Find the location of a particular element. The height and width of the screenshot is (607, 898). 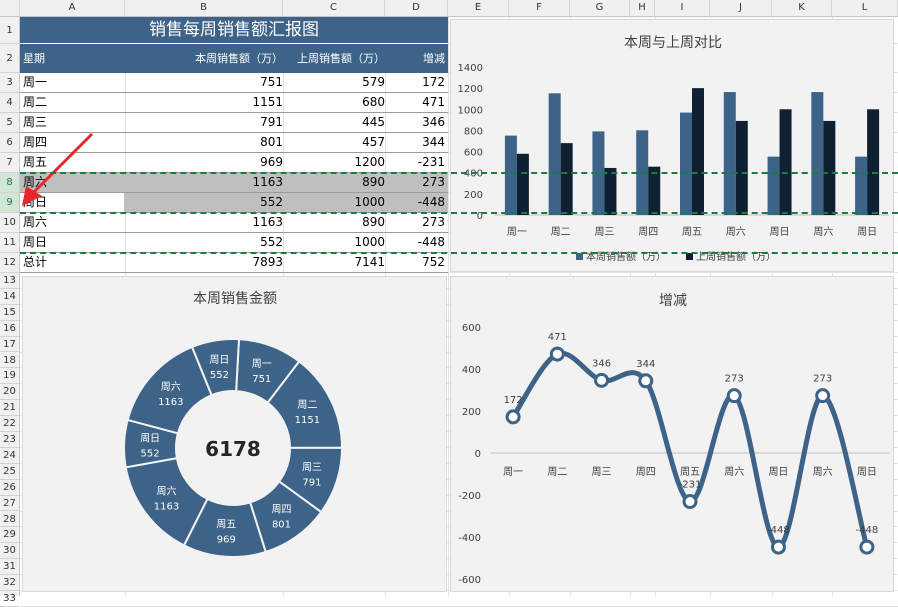

table-cell: 346 is located at coordinates (433, 122).